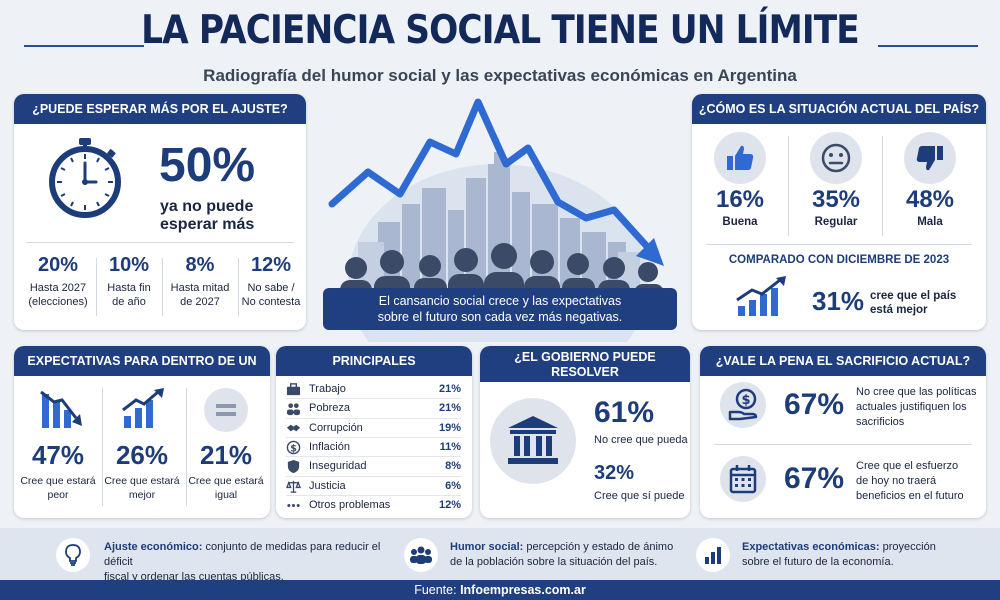  What do you see at coordinates (624, 412) in the screenshot?
I see `government-no-value: 61%` at bounding box center [624, 412].